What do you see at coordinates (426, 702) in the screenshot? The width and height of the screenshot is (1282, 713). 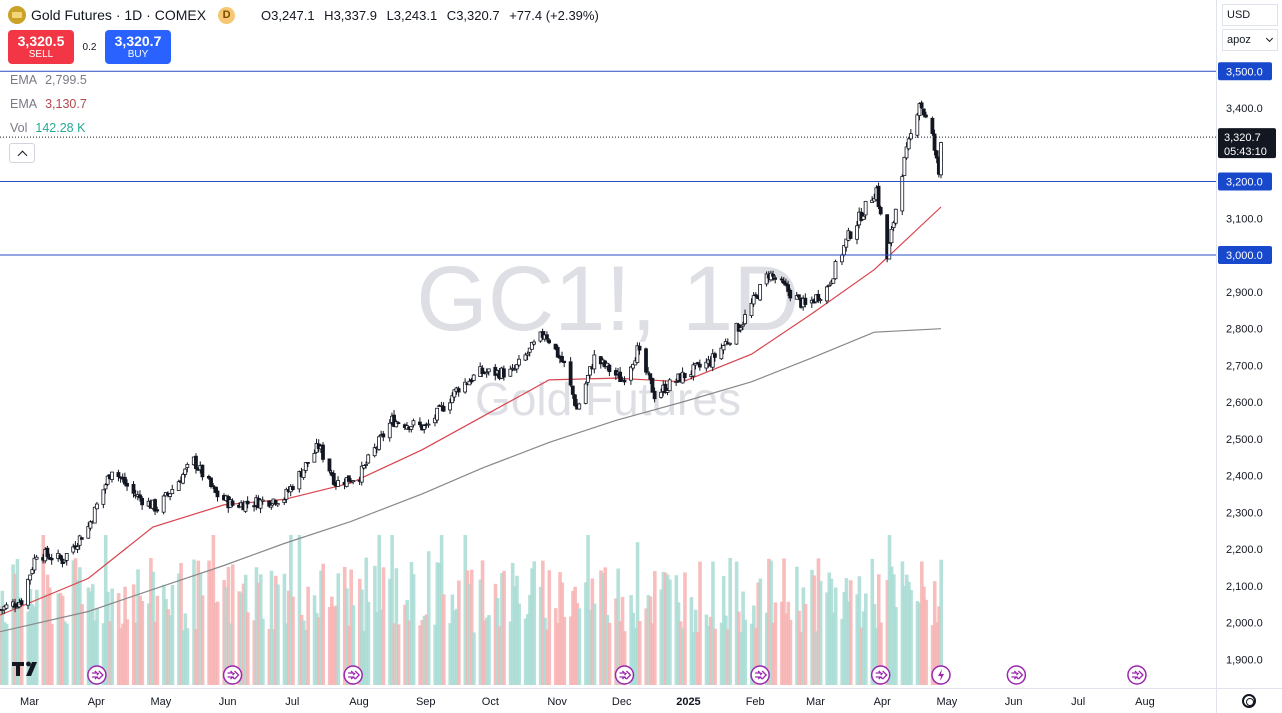 I see `time-tick-label: Sep` at bounding box center [426, 702].